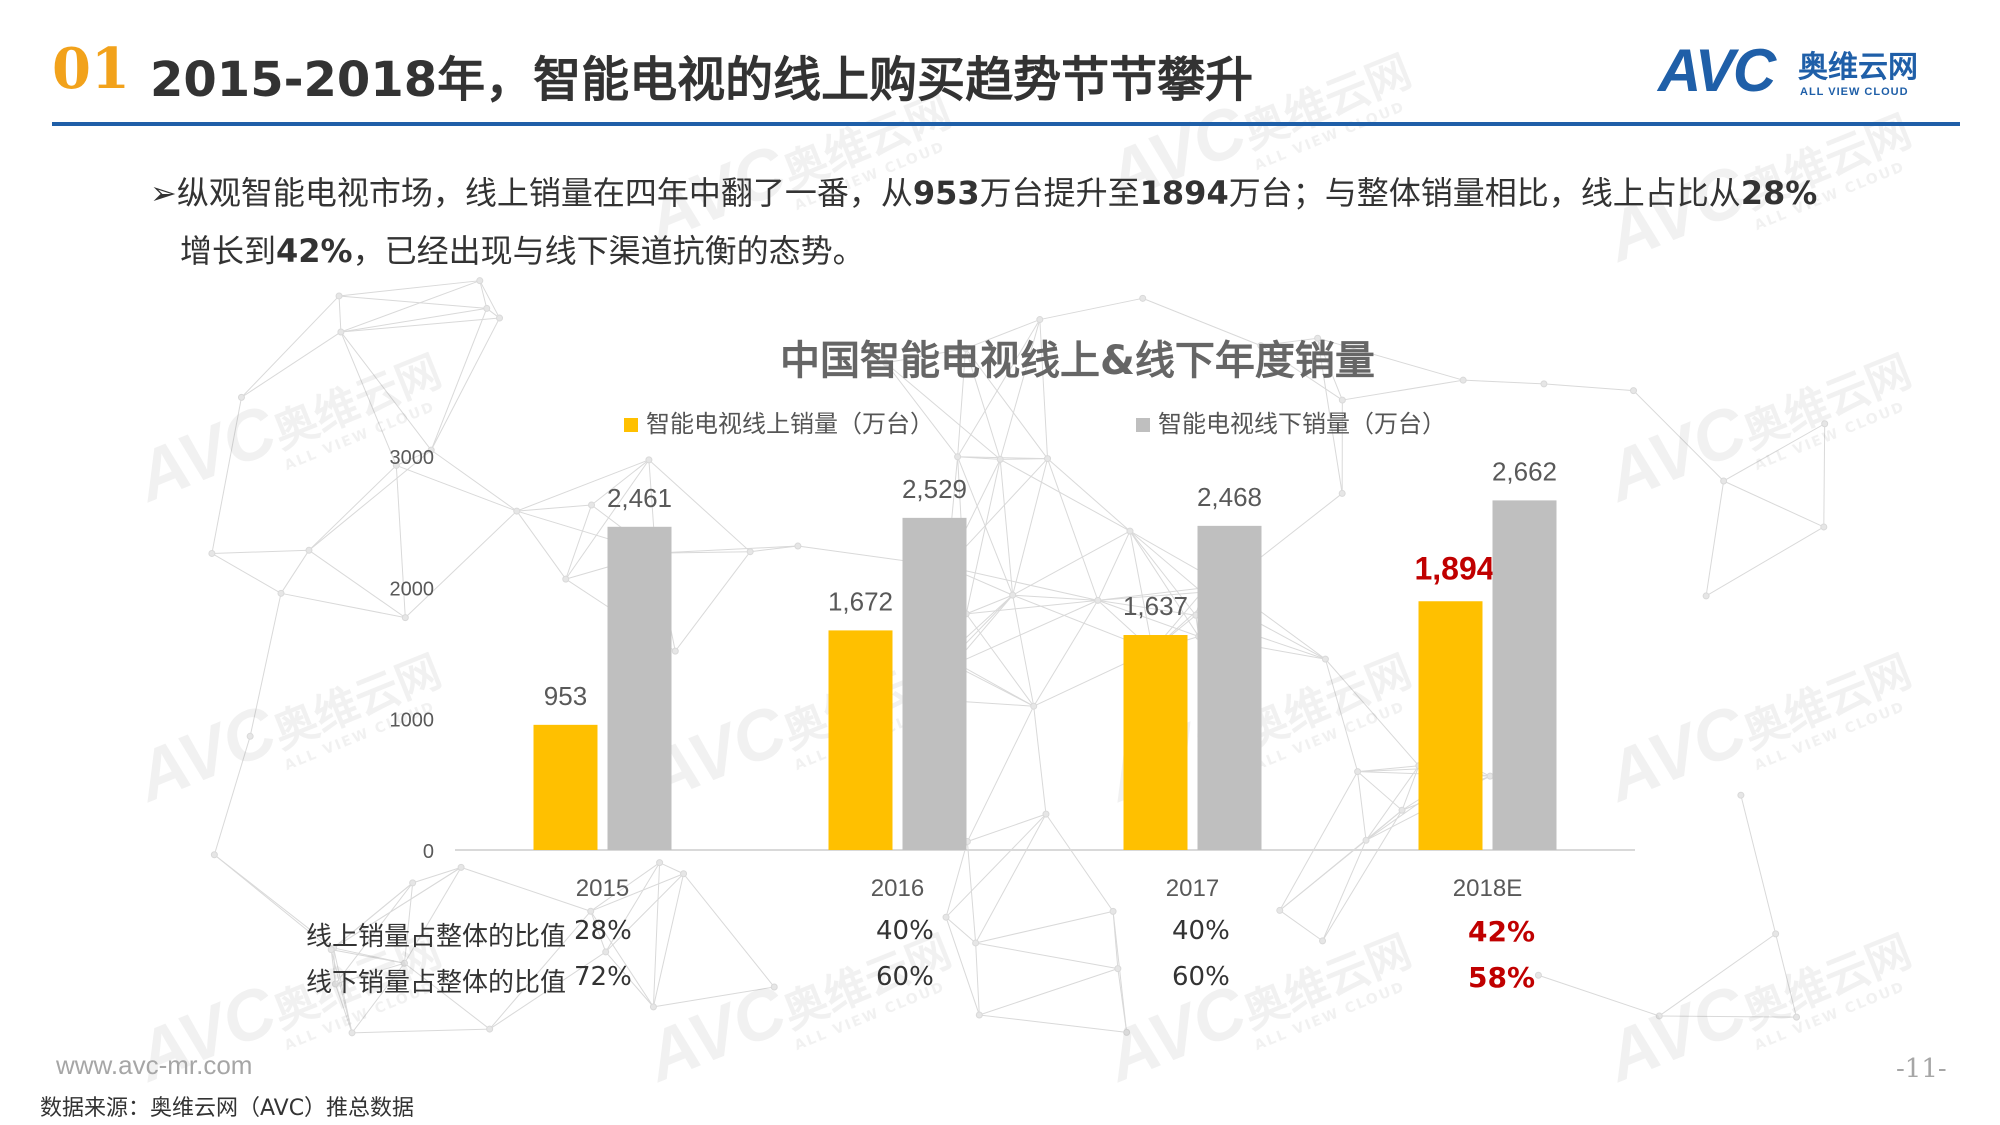 The image size is (2000, 1125). What do you see at coordinates (1155, 606) in the screenshot?
I see `data-label: 1,637` at bounding box center [1155, 606].